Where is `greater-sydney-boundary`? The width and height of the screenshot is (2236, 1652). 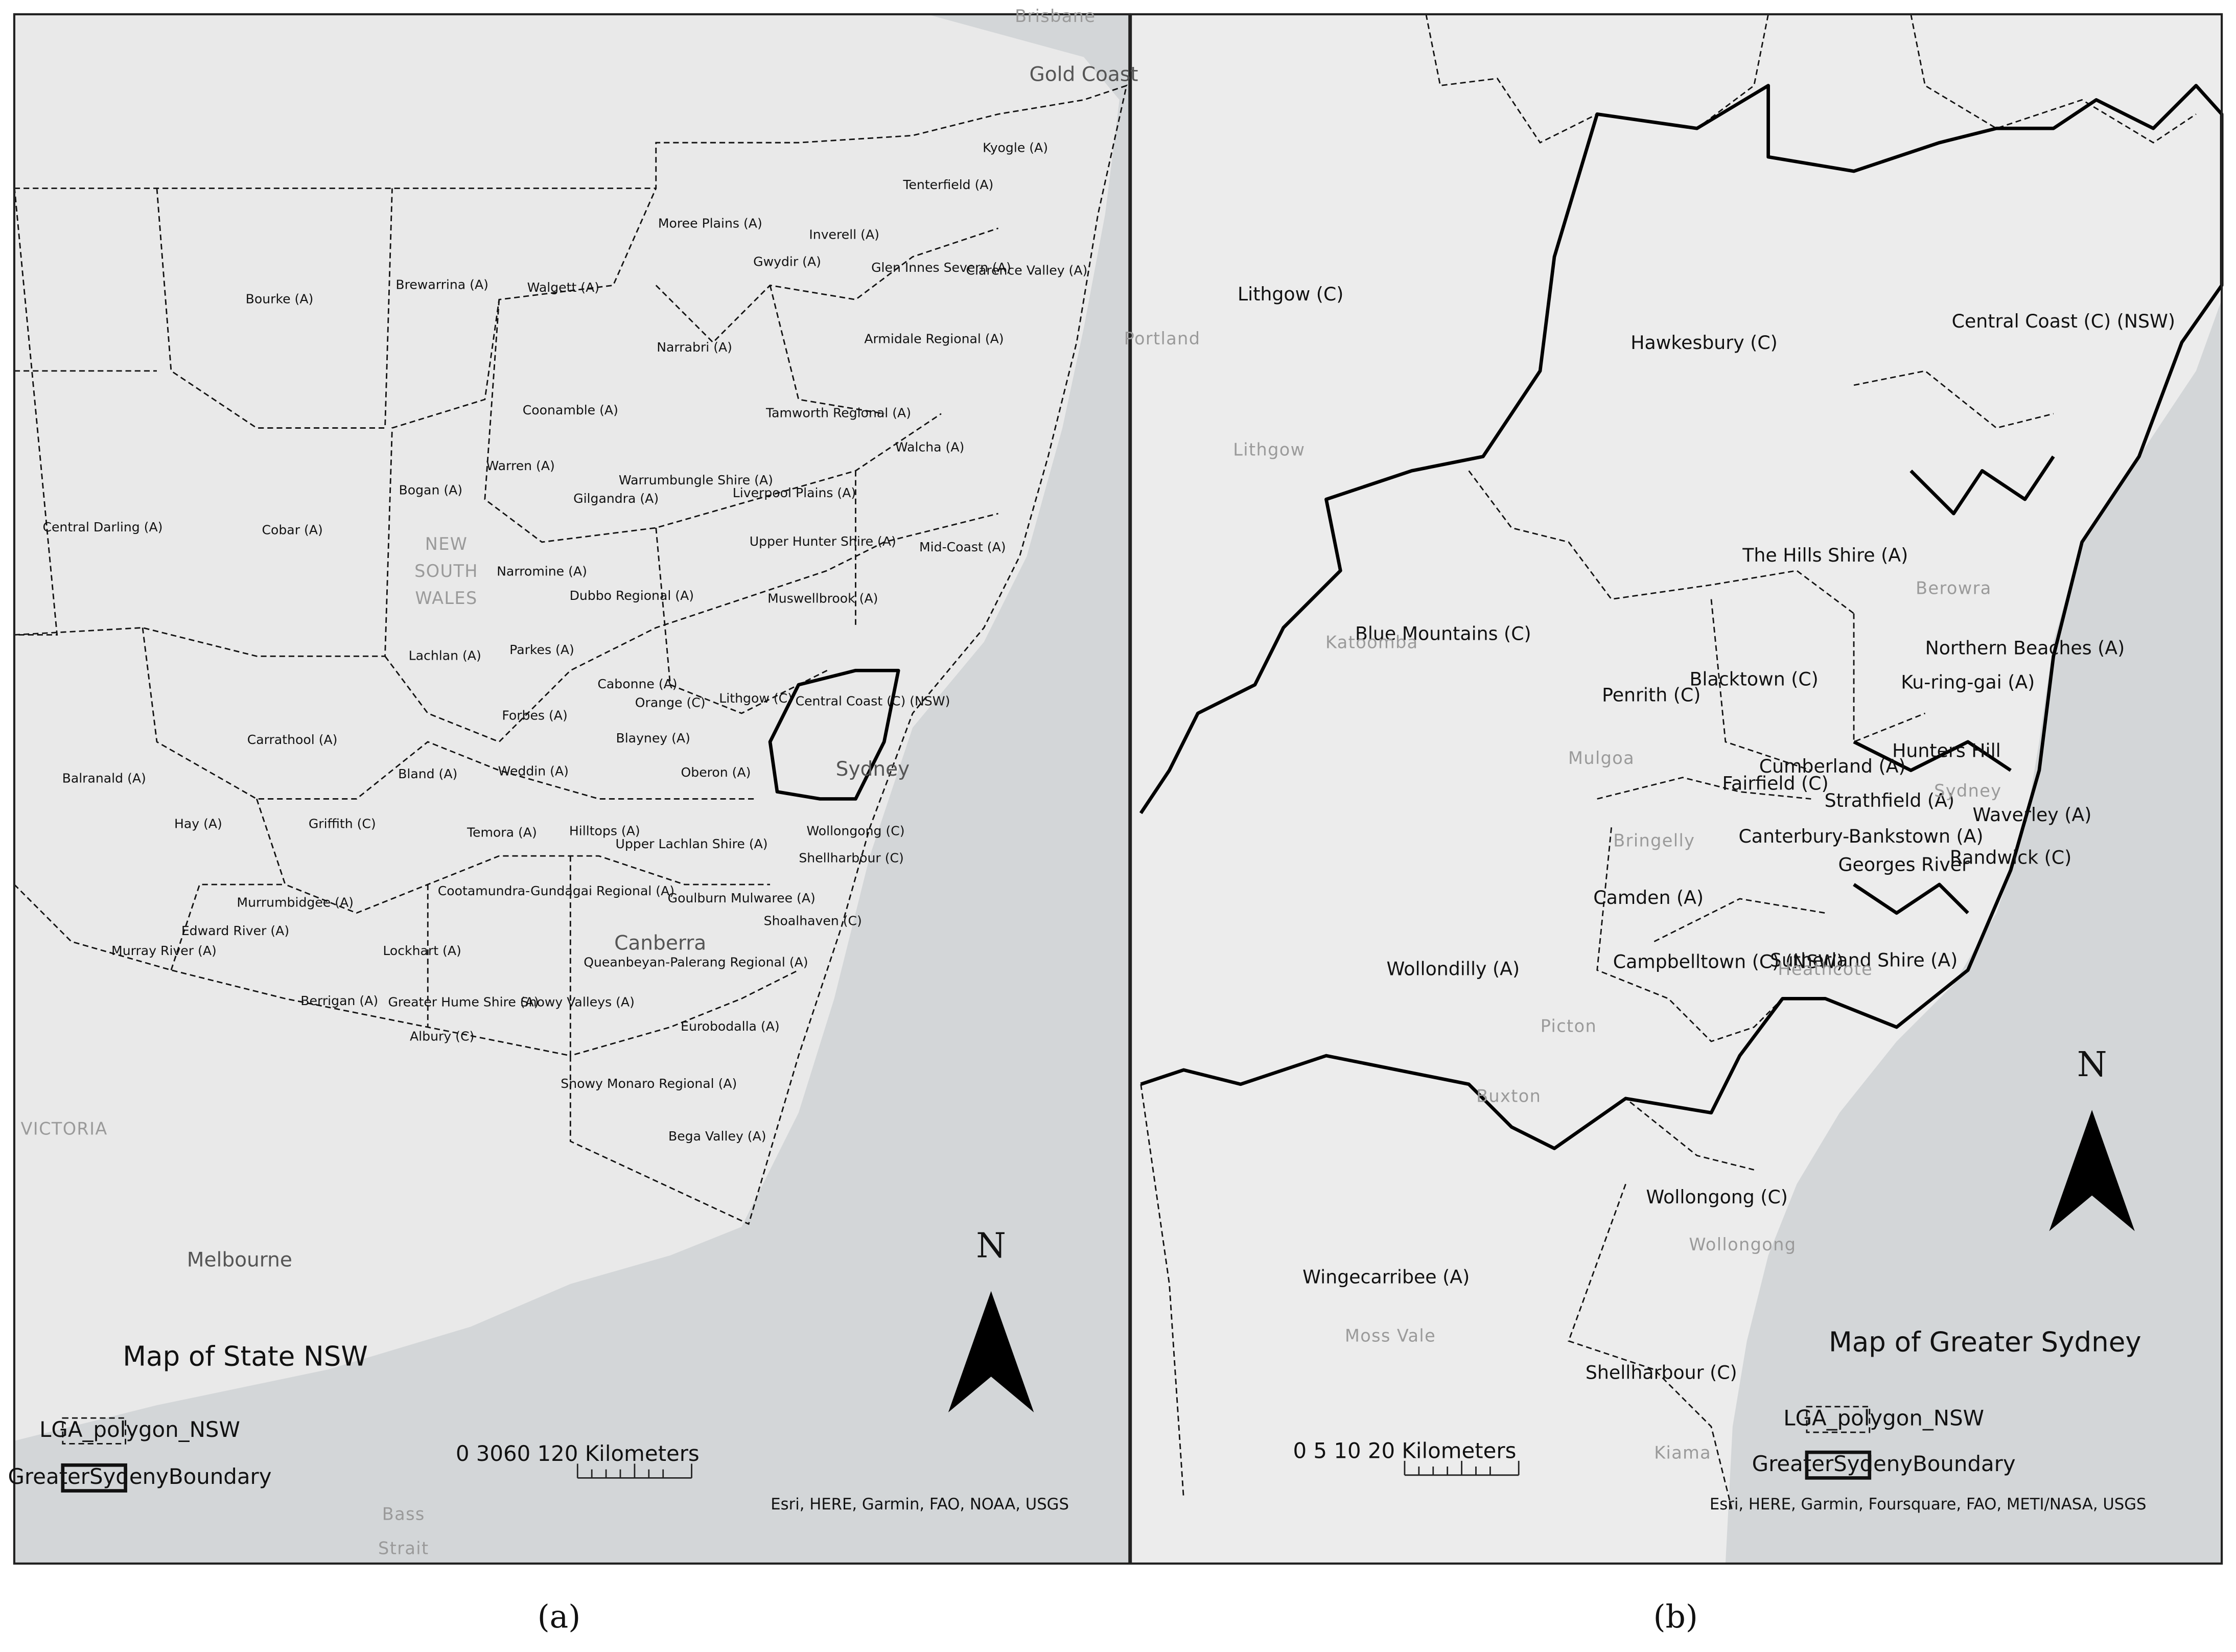 greater-sydney-boundary is located at coordinates (834, 734).